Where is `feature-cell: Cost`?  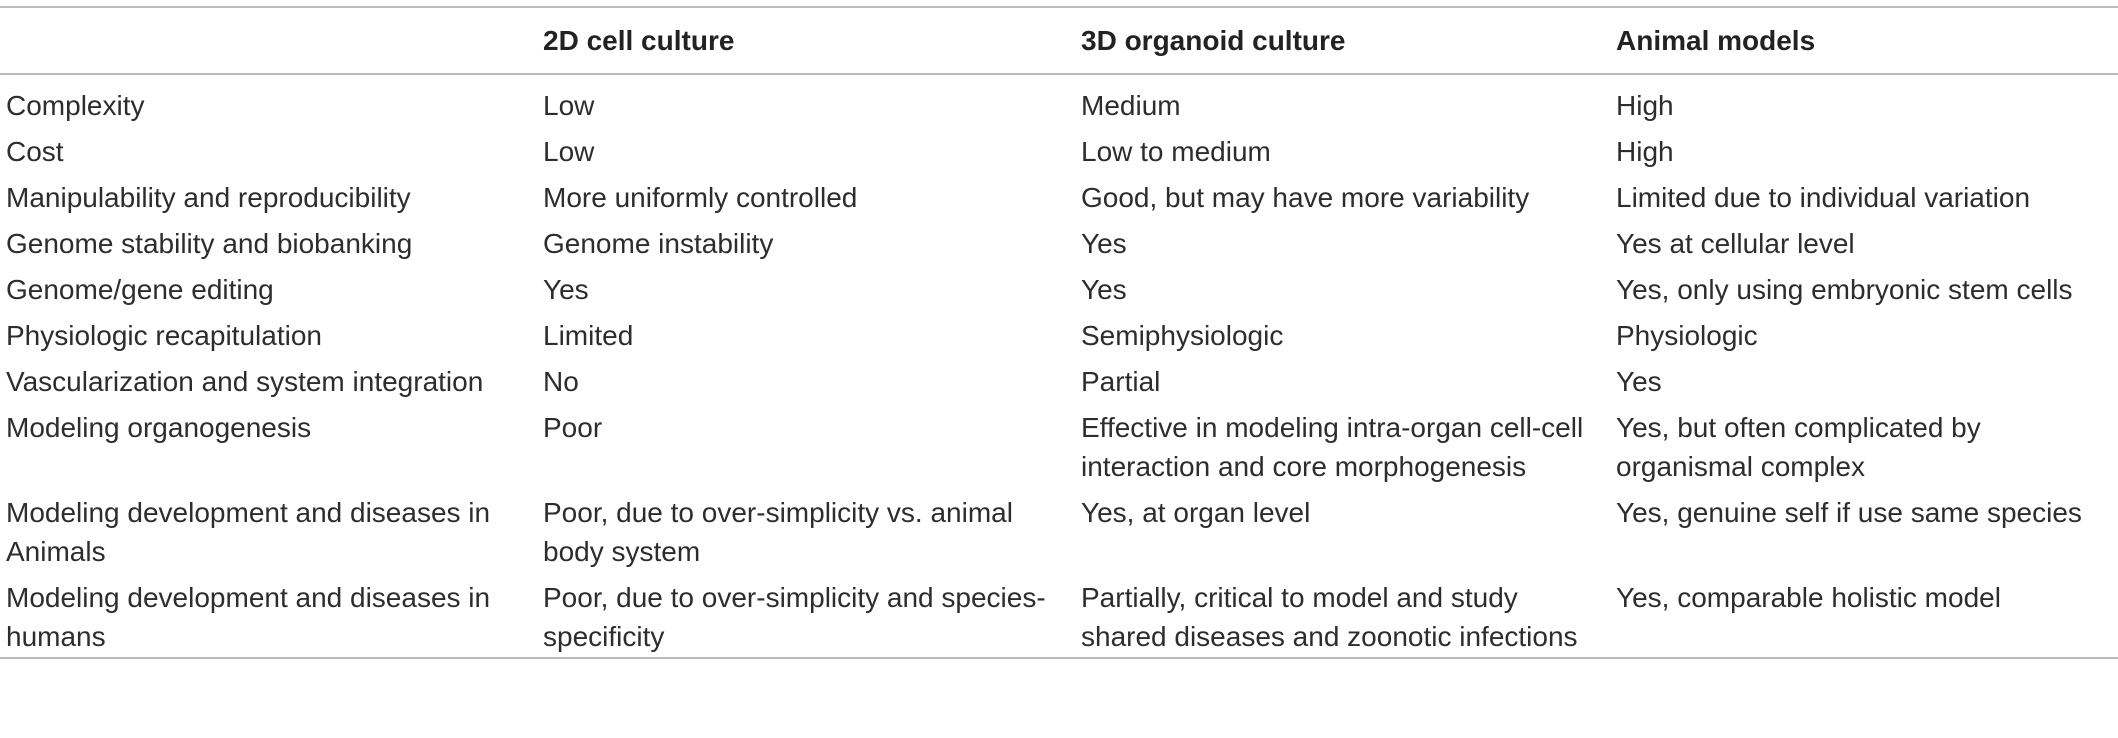 feature-cell: Cost is located at coordinates (35, 151).